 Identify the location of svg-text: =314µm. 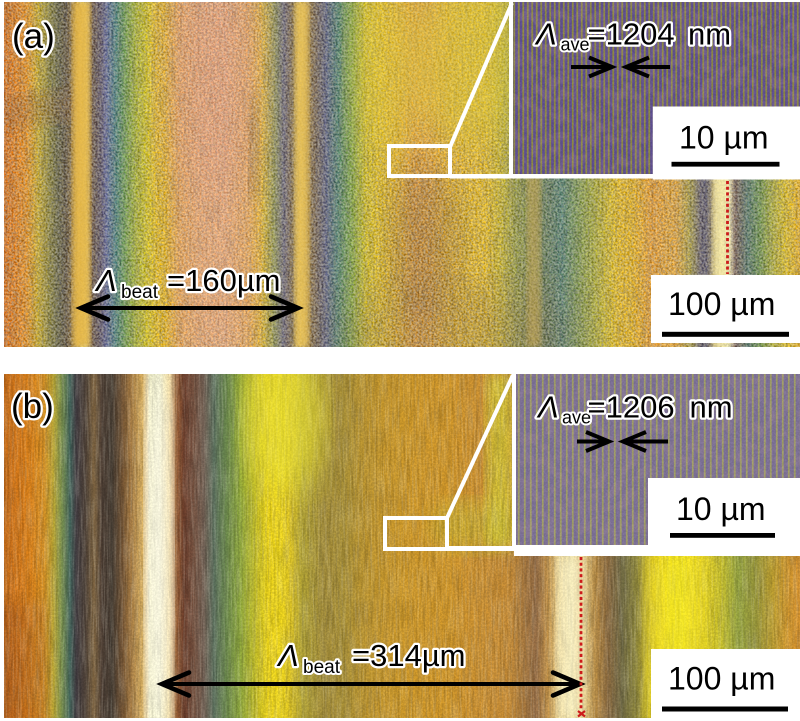
(409, 655).